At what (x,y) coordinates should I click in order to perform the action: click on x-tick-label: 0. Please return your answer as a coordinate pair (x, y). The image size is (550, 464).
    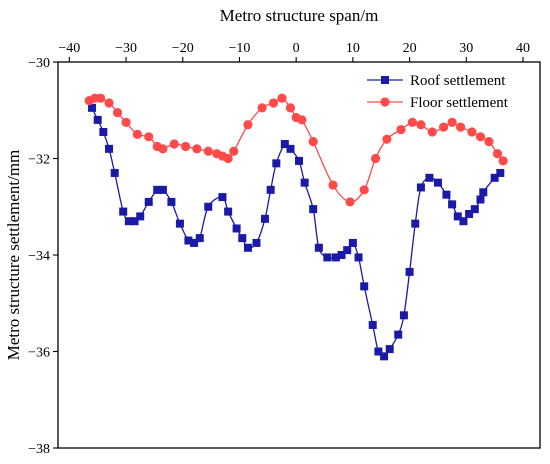
    Looking at the image, I should click on (296, 48).